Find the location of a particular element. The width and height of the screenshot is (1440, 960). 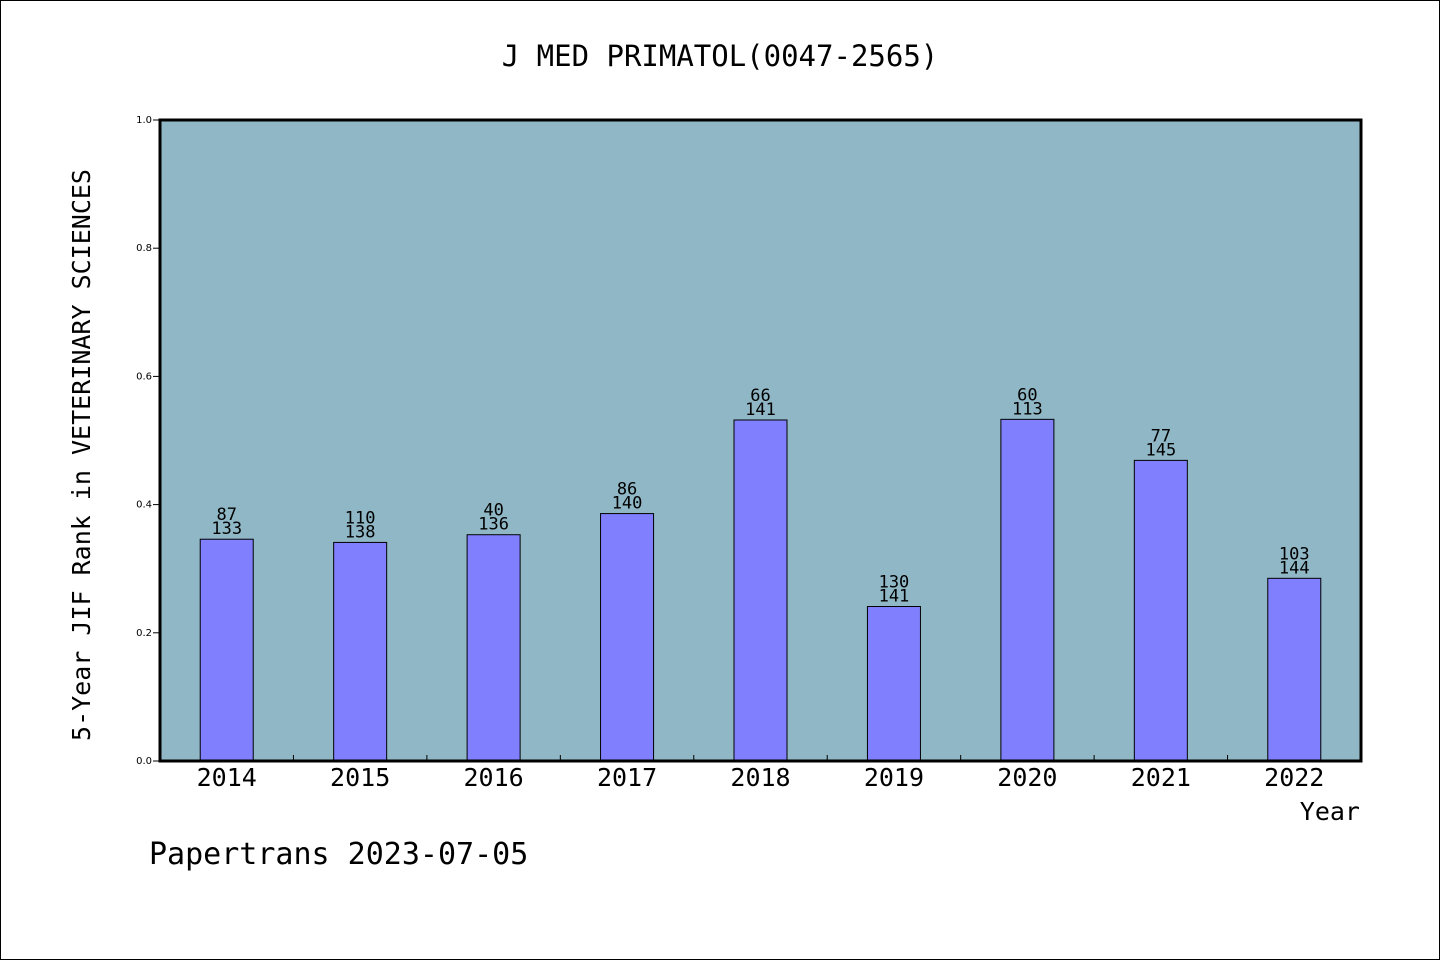

bar-2016 is located at coordinates (493, 648).